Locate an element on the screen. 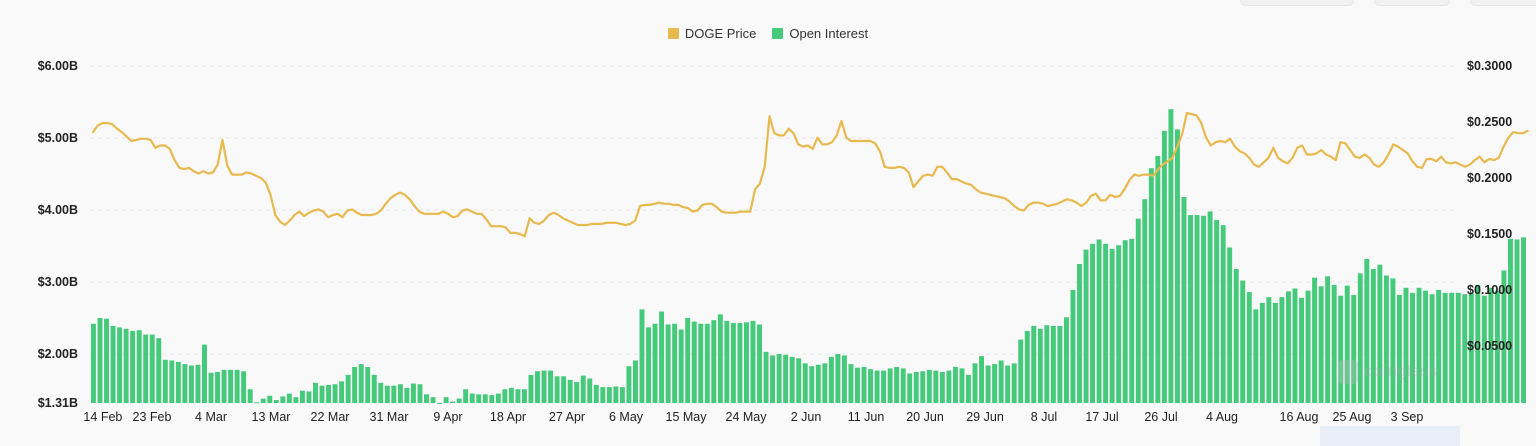 The height and width of the screenshot is (446, 1536). x-tick-label: 6 May is located at coordinates (626, 417).